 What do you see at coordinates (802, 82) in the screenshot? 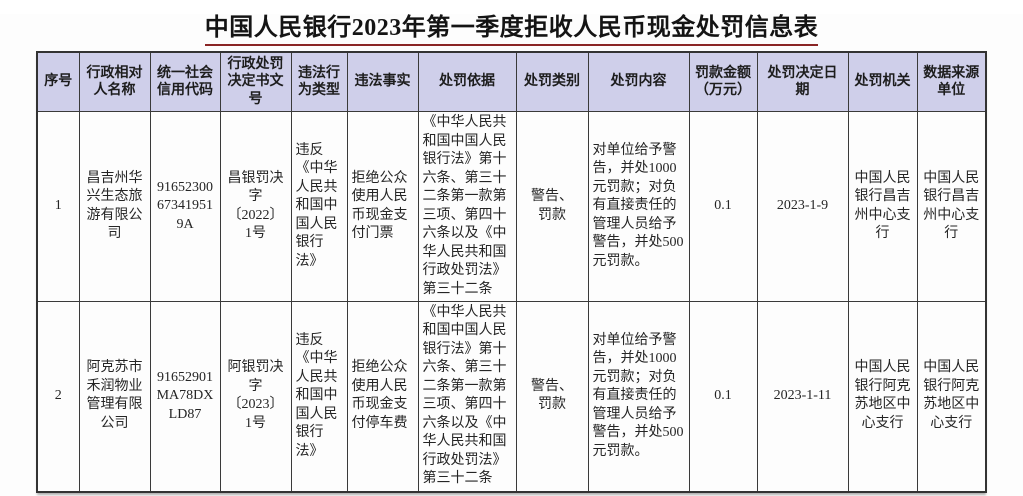
I see `col-header-decision-date: 处罚决定日期` at bounding box center [802, 82].